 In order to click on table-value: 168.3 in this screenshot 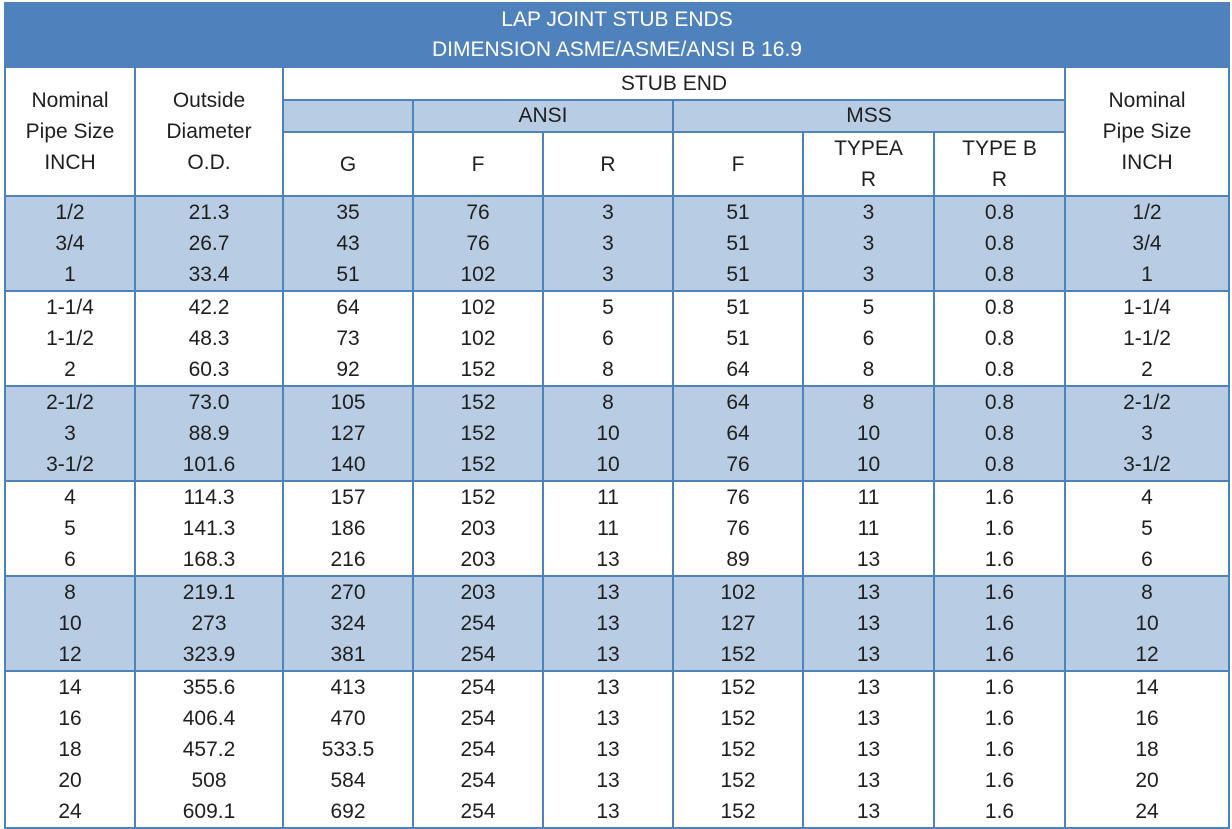, I will do `click(209, 559)`.